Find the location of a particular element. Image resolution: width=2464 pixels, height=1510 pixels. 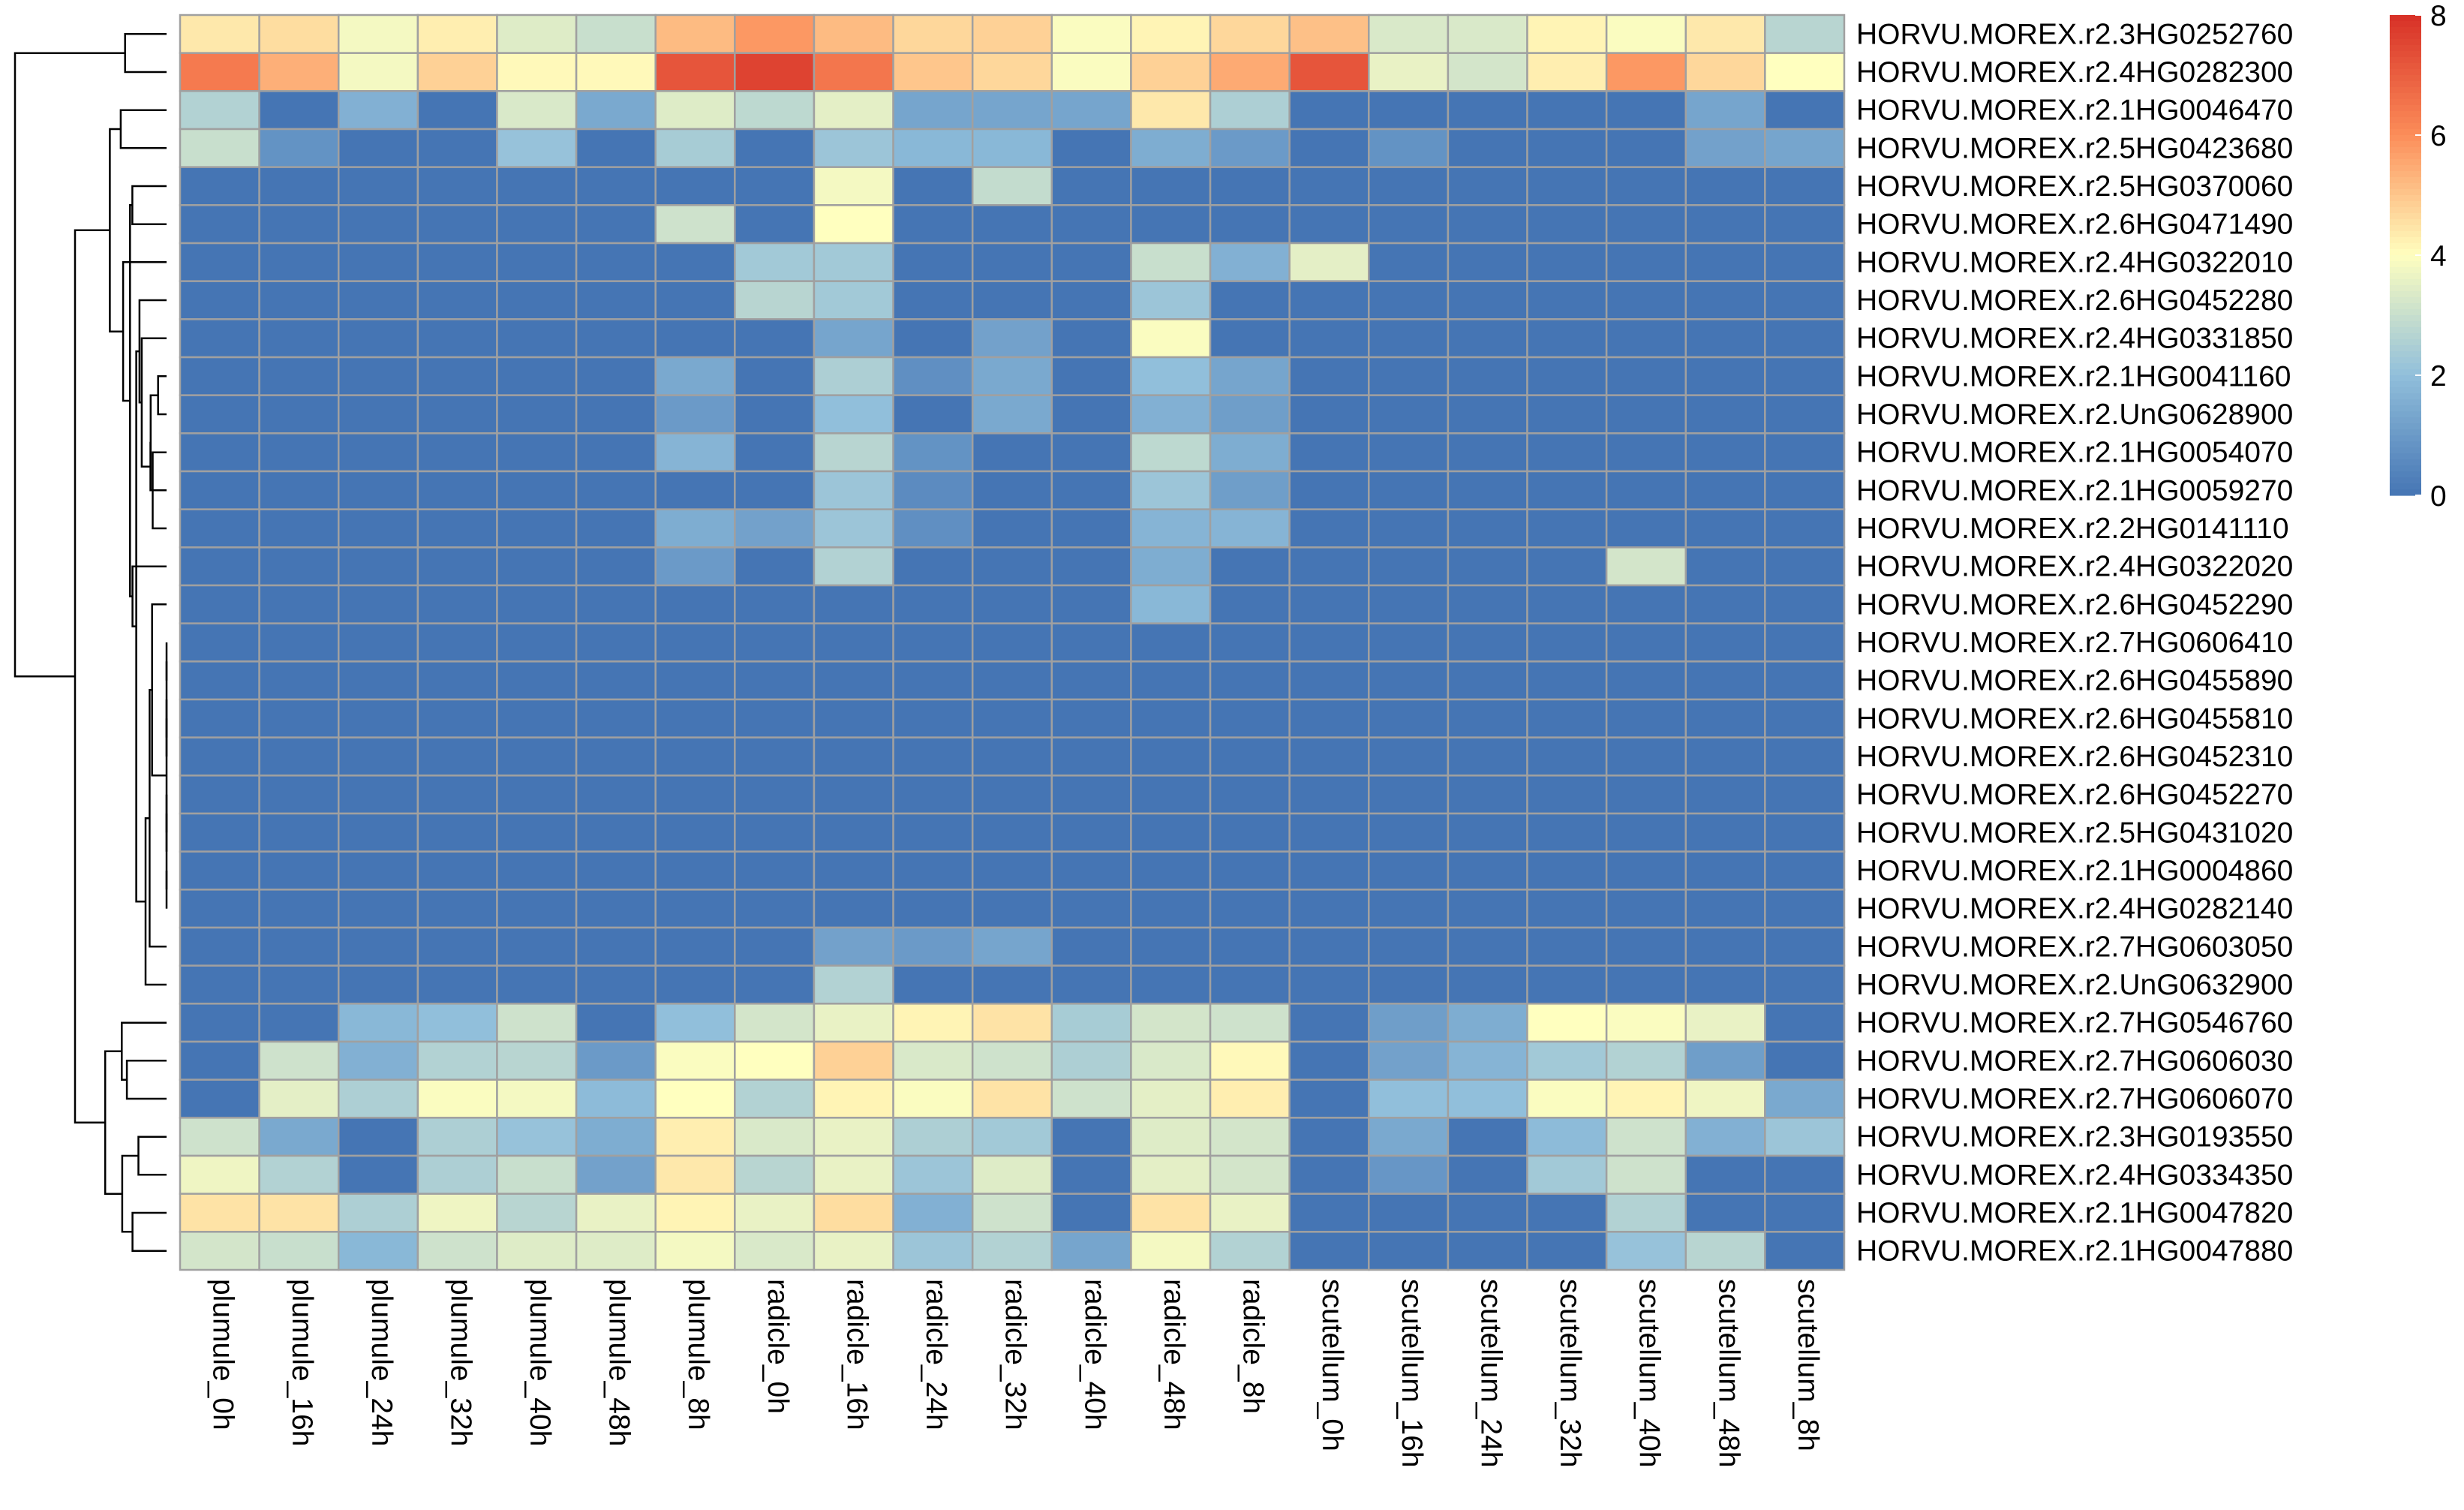

row-label: HORVU.MOREX.r2.1HG0046470 is located at coordinates (2074, 111).